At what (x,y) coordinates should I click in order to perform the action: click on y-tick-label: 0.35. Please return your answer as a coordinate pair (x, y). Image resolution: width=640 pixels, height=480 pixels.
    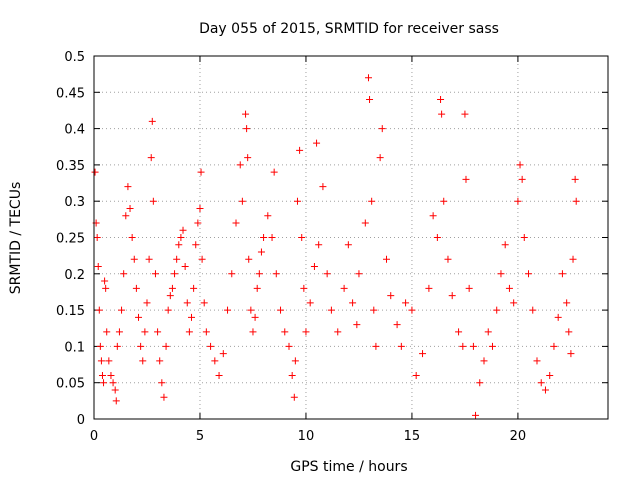
    Looking at the image, I should click on (70, 166).